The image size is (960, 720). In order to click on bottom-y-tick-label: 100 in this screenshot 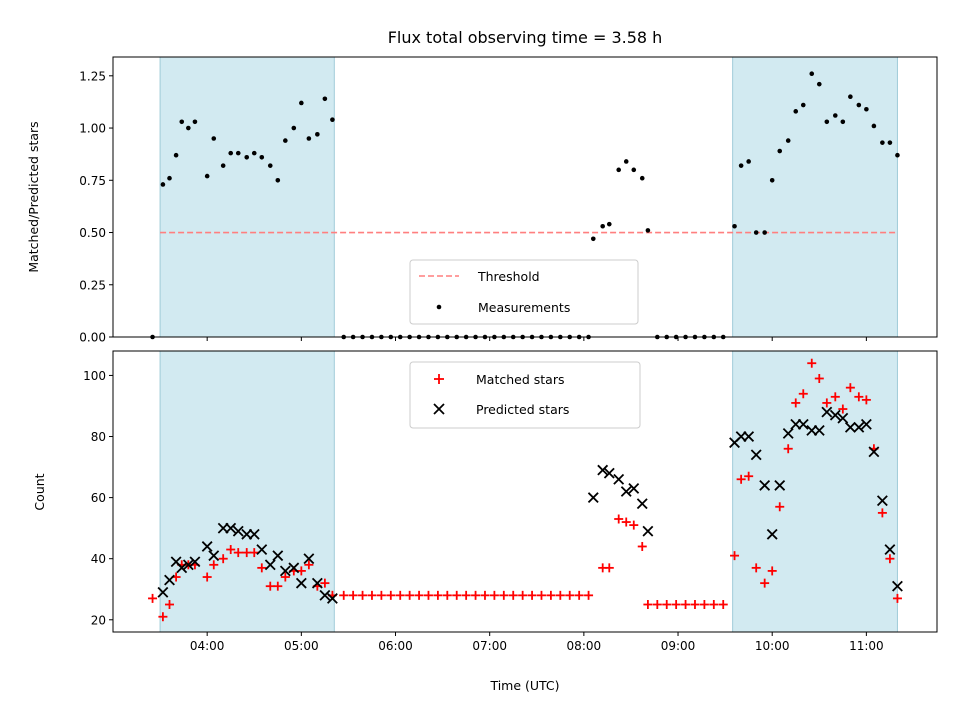, I will do `click(94, 376)`.